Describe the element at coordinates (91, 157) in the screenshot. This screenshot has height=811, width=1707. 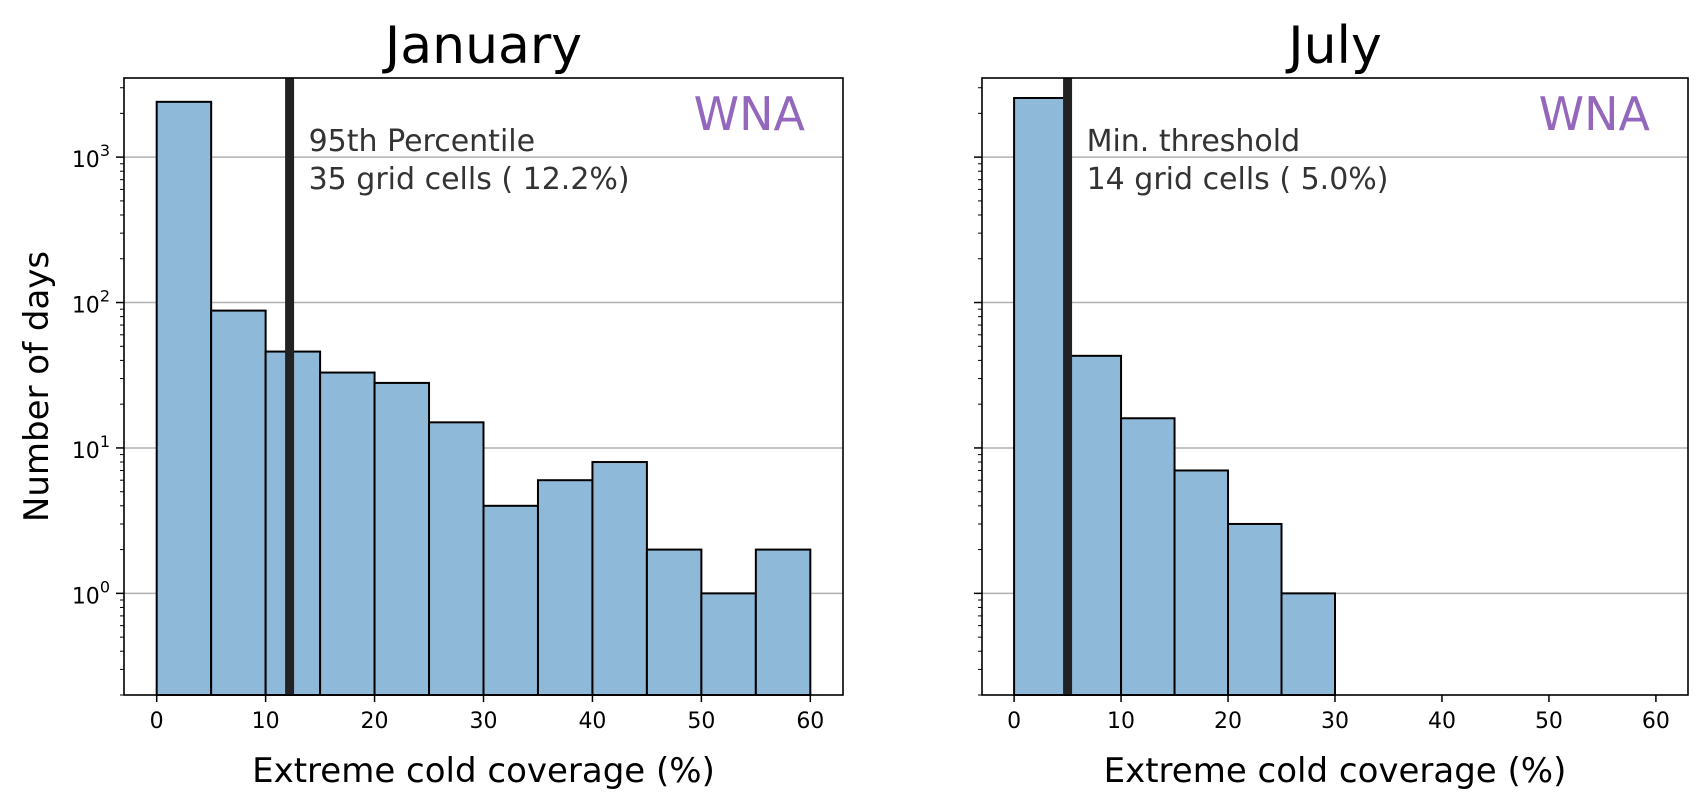
I see `y-tick-label: 10³` at that location.